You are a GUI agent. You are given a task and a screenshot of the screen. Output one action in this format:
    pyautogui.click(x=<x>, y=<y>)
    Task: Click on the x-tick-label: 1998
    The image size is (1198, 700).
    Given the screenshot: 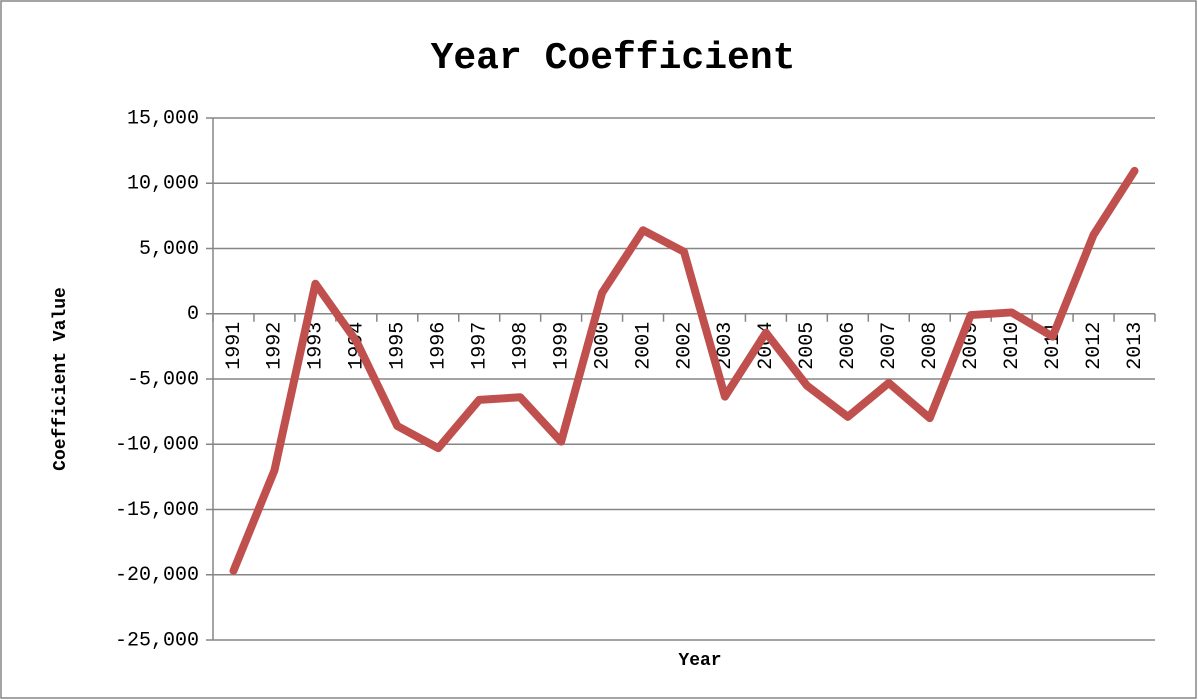 What is the action you would take?
    pyautogui.click(x=520, y=346)
    